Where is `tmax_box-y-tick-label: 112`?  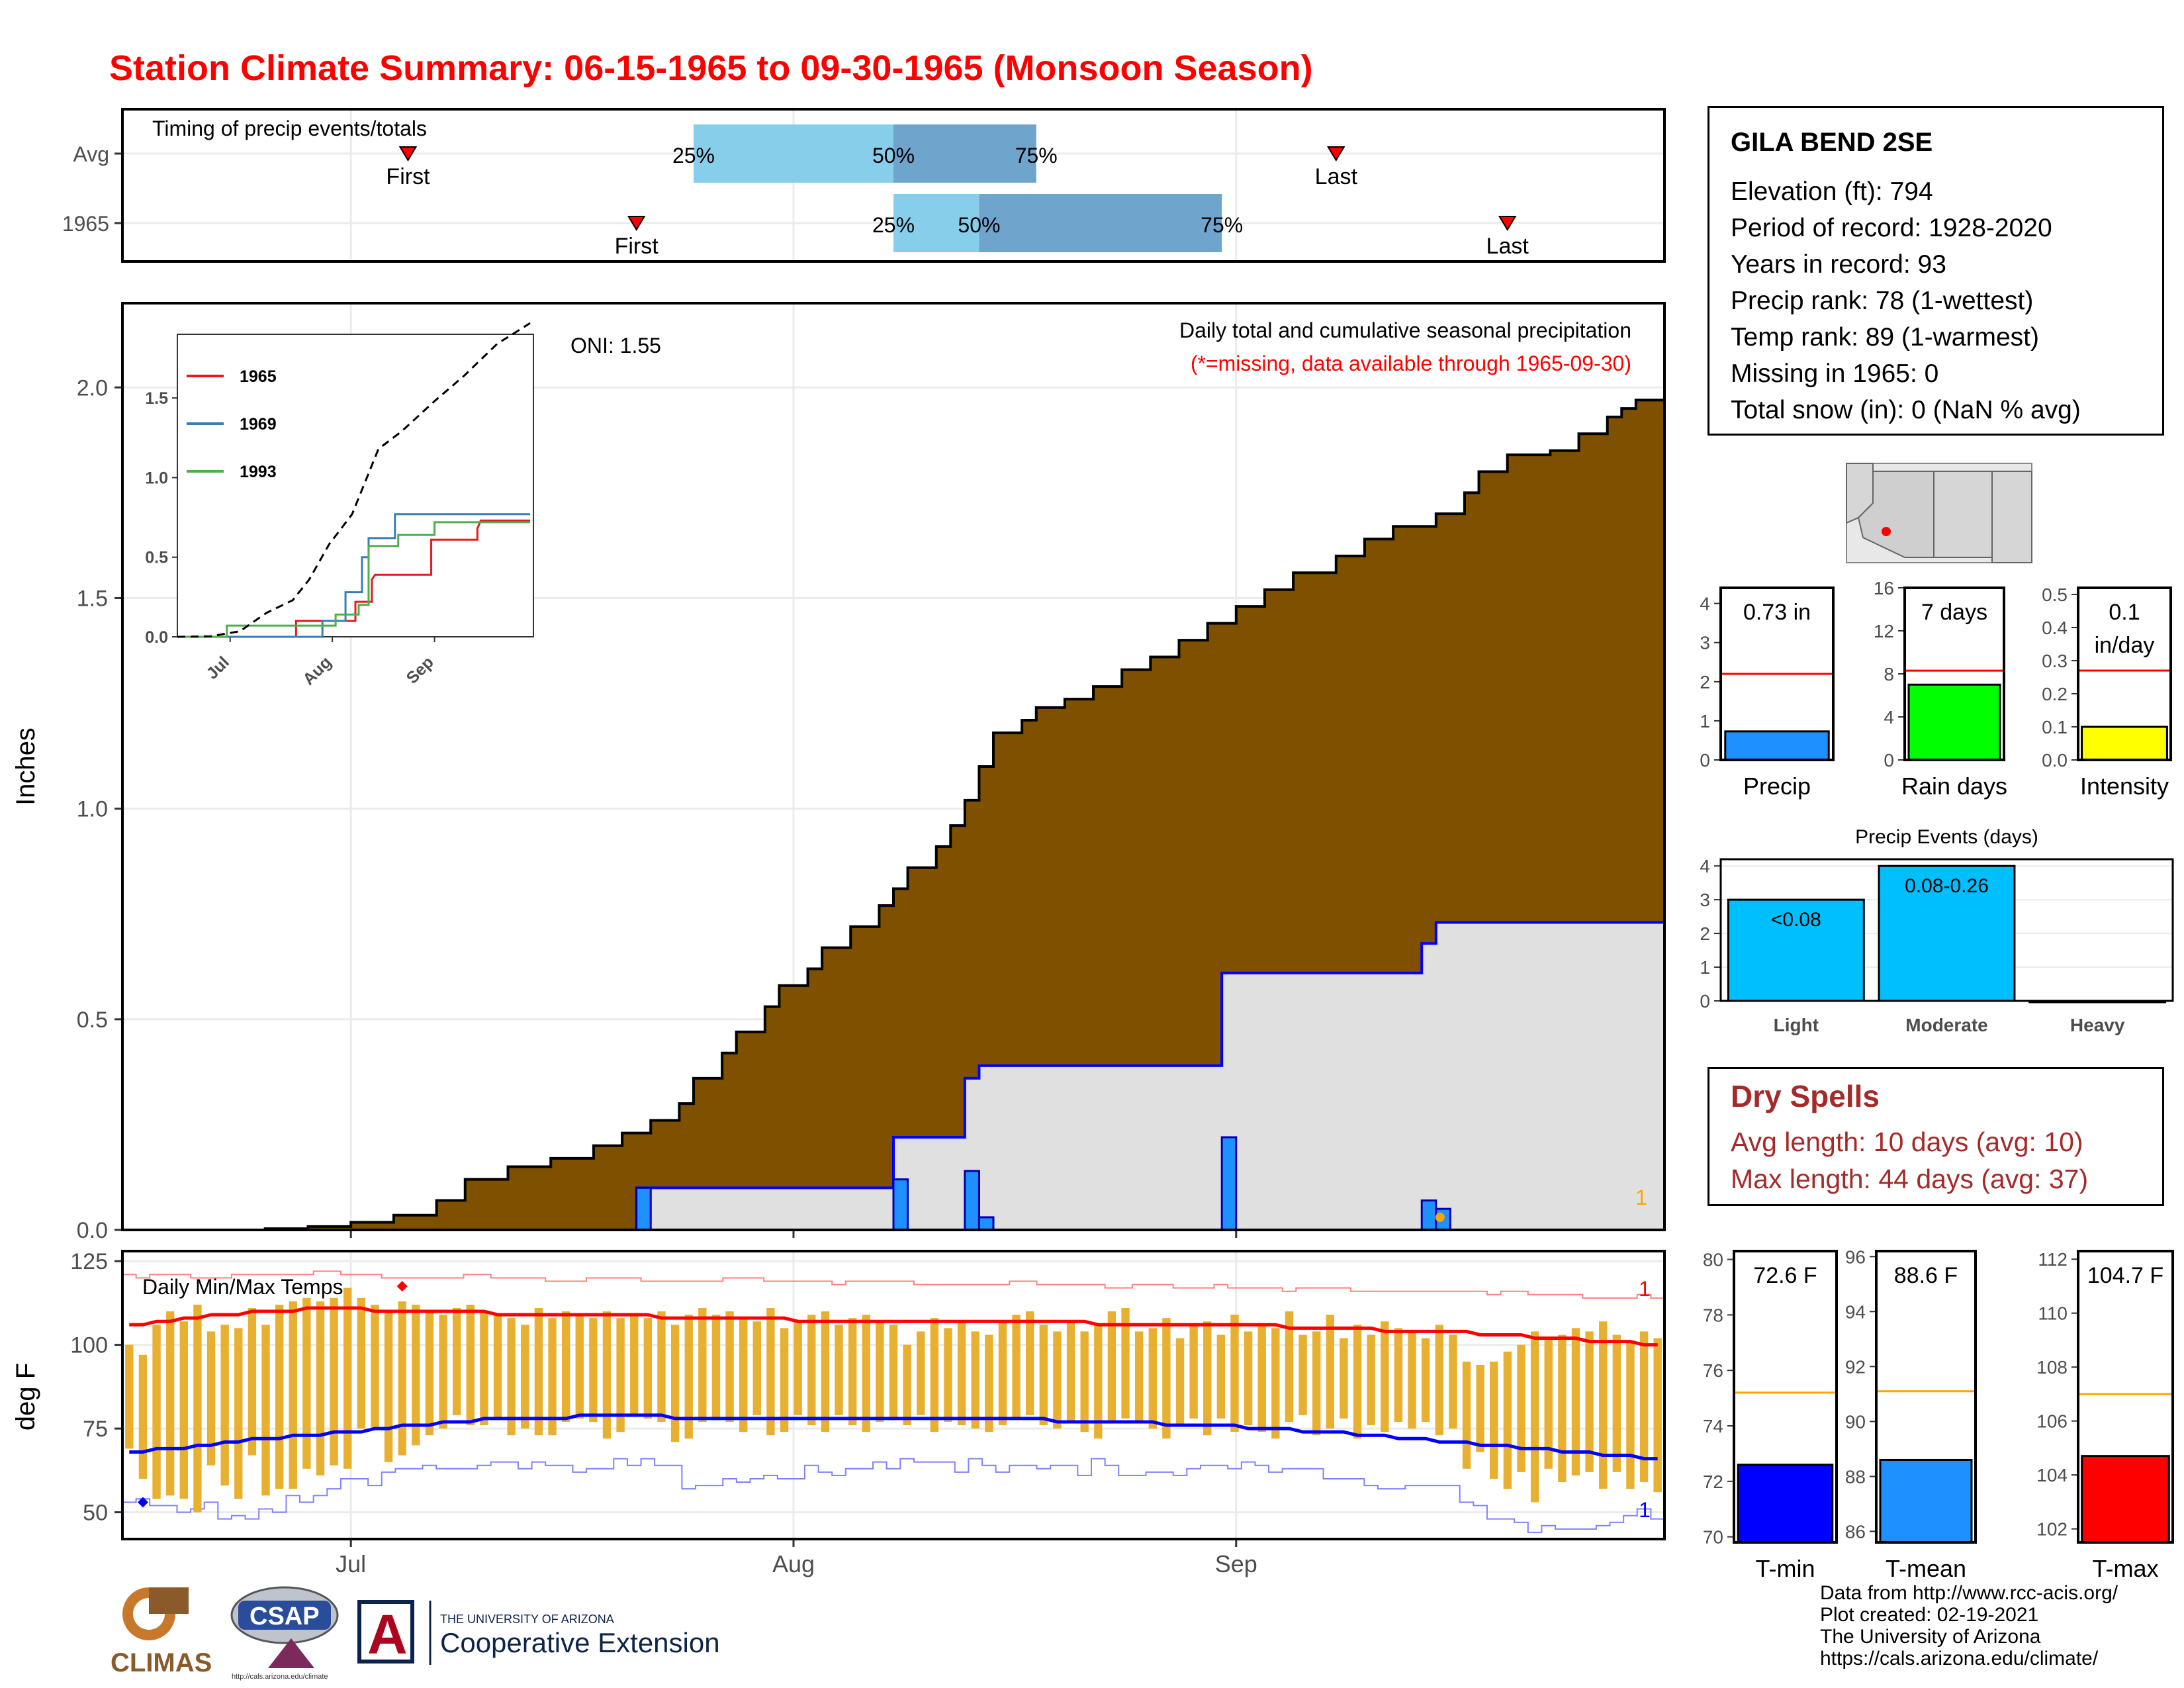
tmax_box-y-tick-label: 112 is located at coordinates (2053, 1259).